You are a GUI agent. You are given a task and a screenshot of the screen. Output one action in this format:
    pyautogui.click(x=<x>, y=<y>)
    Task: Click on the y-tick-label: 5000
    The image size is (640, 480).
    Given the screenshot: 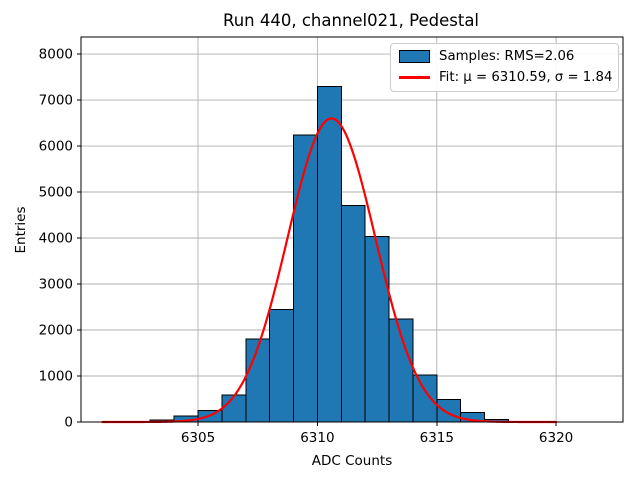 What is the action you would take?
    pyautogui.click(x=56, y=193)
    